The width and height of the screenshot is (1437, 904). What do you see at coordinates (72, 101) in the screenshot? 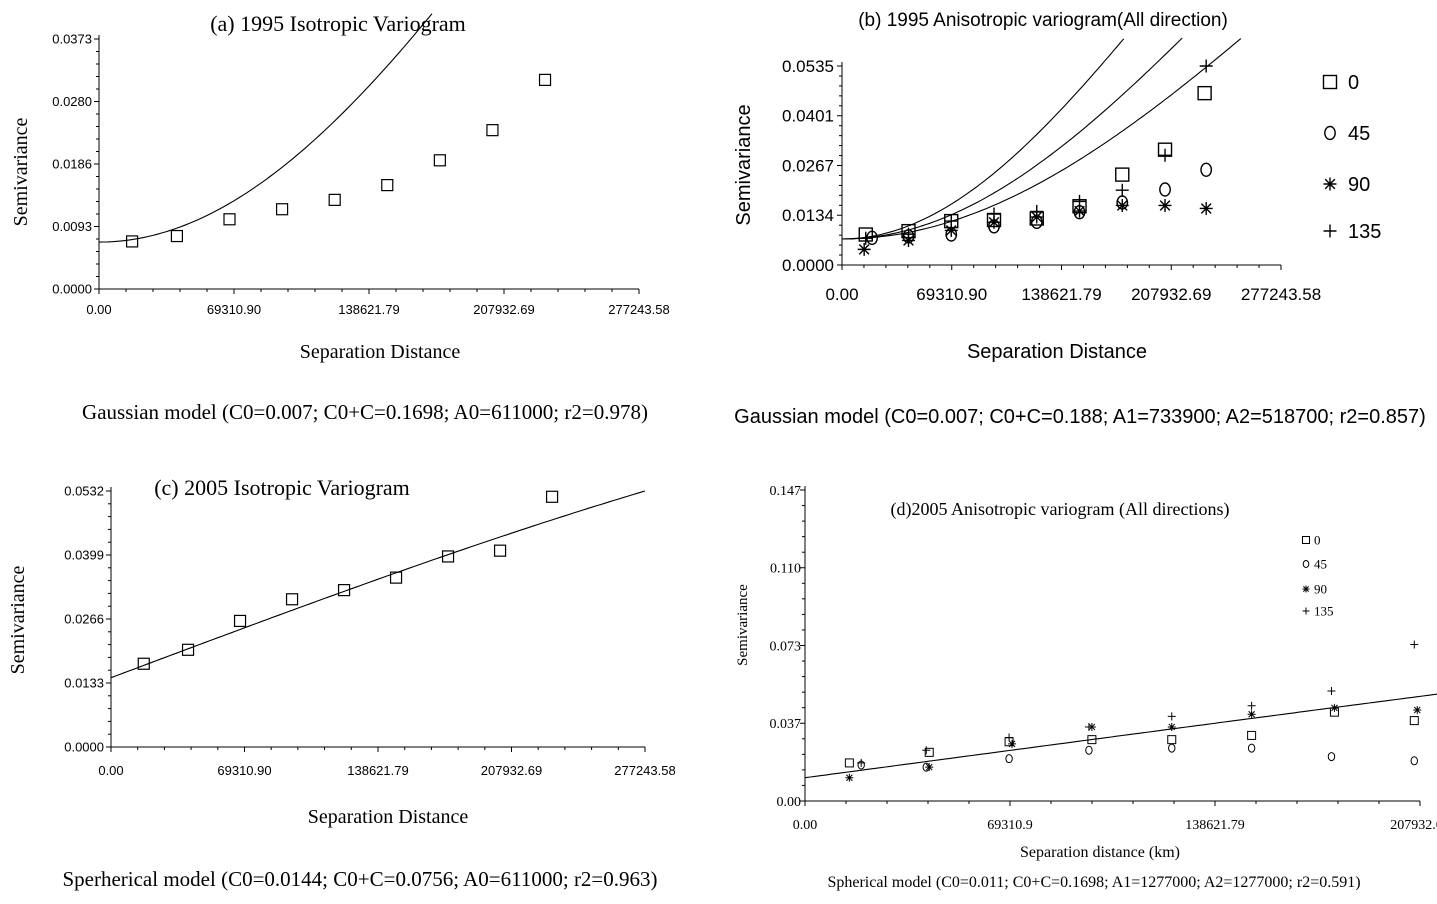
I see `y-tick-label: 0.0280` at bounding box center [72, 101].